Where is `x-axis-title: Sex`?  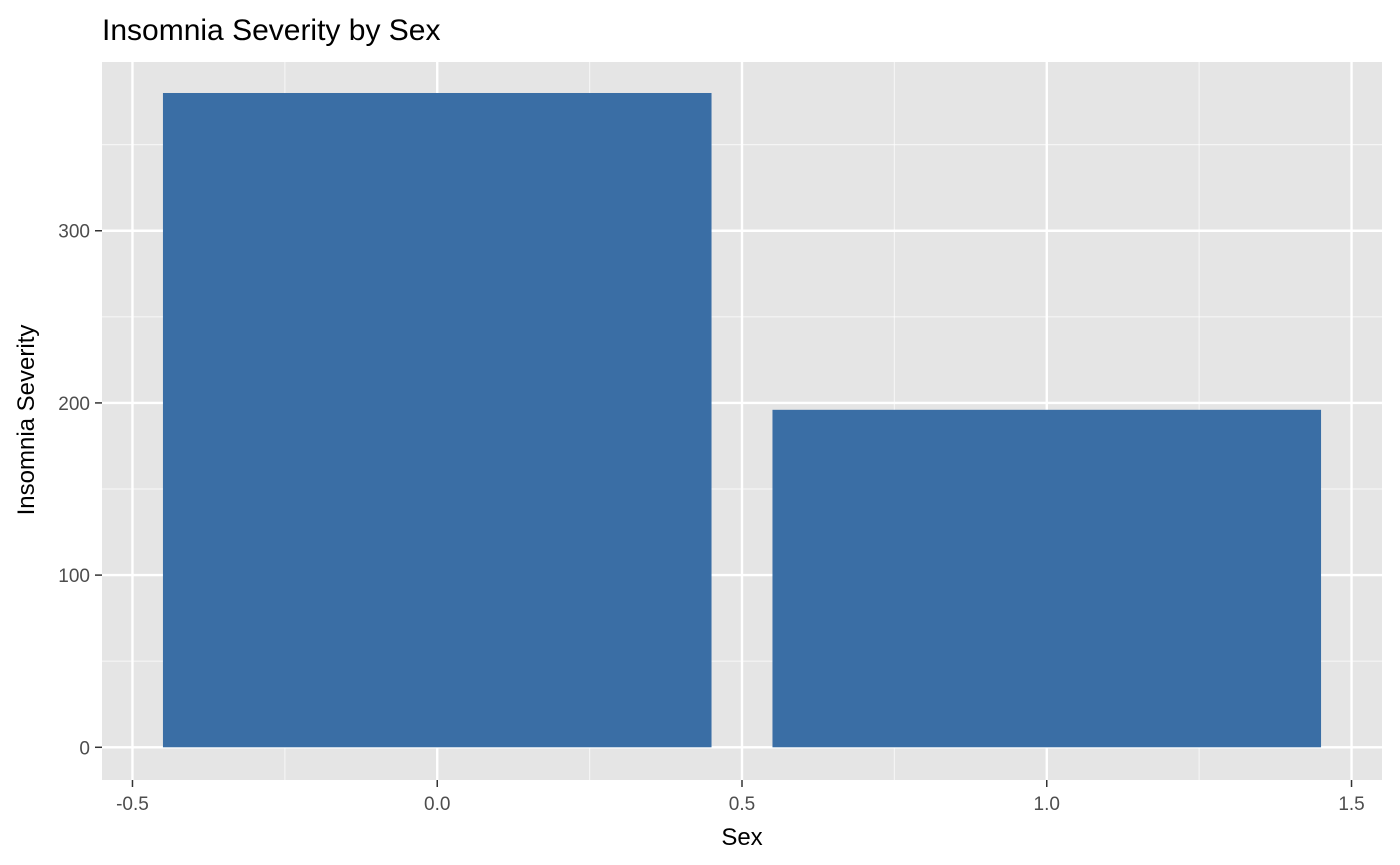 x-axis-title: Sex is located at coordinates (741, 837).